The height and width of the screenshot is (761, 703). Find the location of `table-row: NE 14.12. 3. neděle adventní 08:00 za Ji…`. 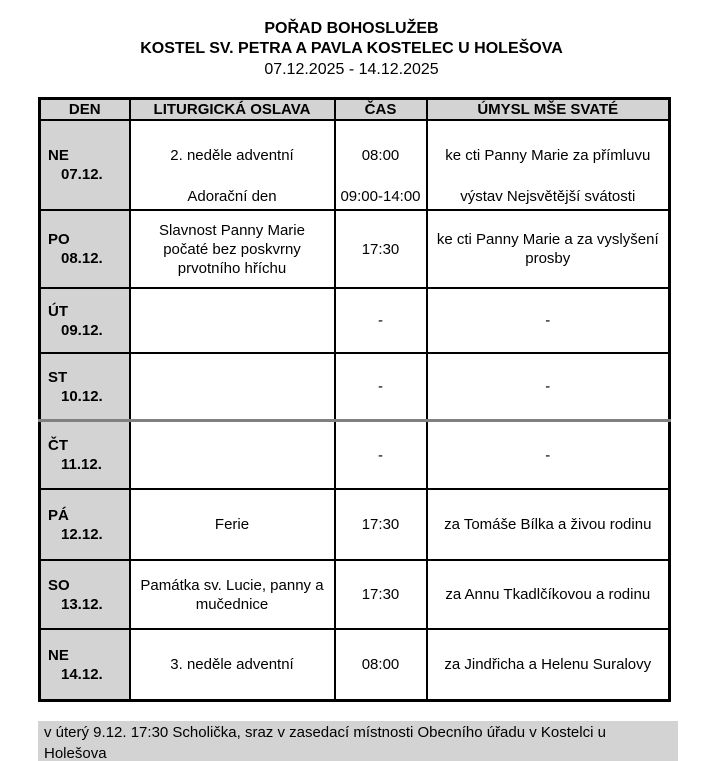

table-row: NE 14.12. 3. neděle adventní 08:00 za Ji… is located at coordinates (354, 665).